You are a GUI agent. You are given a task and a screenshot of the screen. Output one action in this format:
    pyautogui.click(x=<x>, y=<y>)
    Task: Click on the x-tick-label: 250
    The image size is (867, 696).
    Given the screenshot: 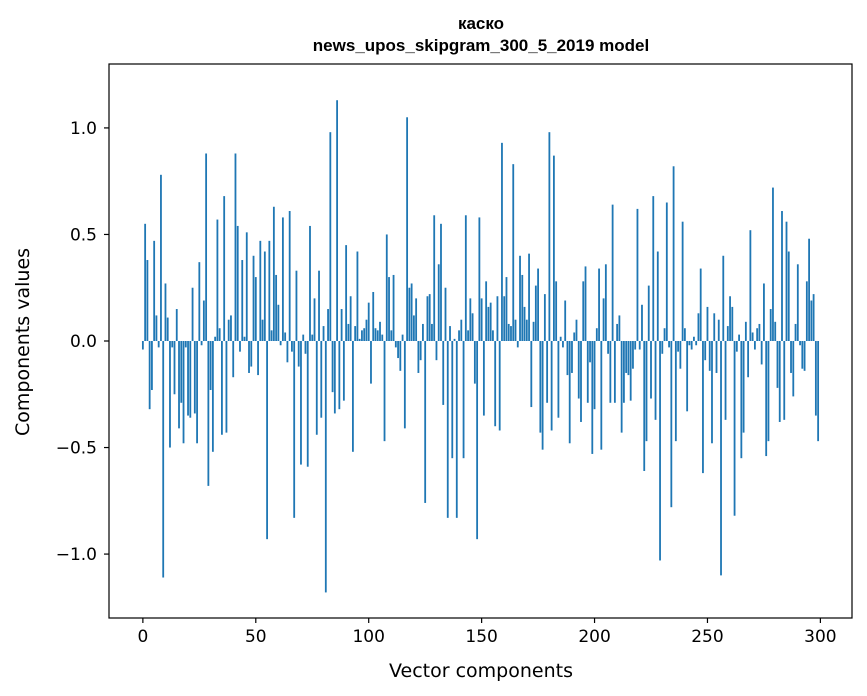 What is the action you would take?
    pyautogui.click(x=707, y=637)
    